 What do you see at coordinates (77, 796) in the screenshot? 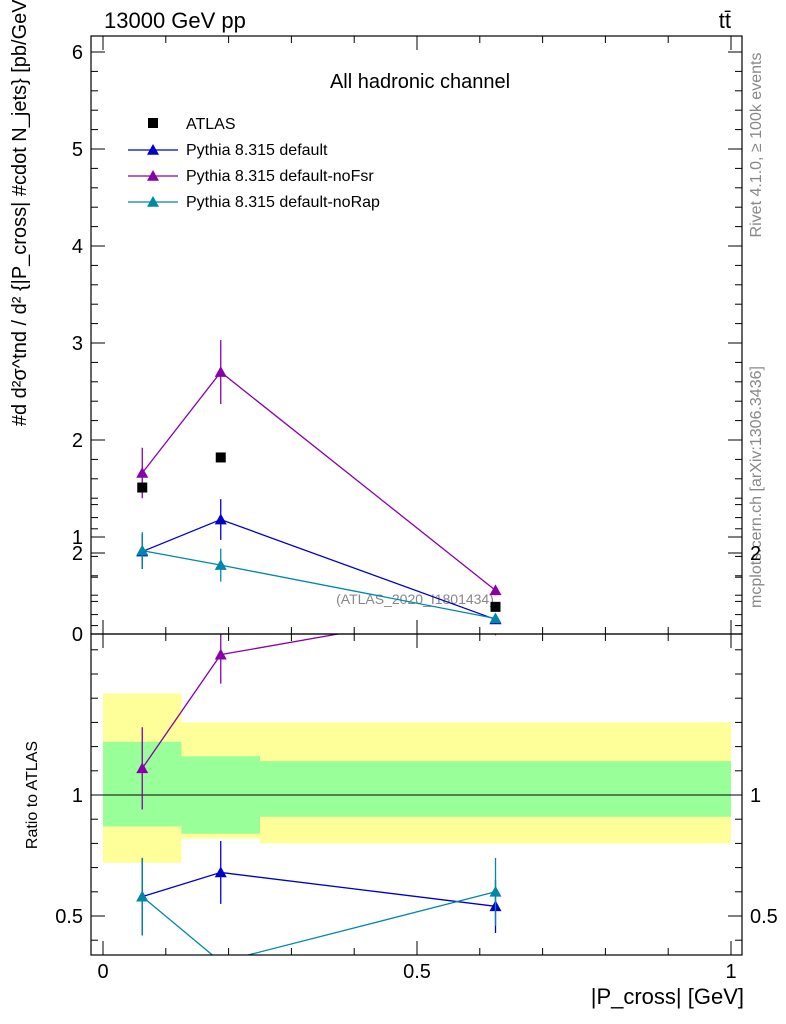
I see `ratio-tick-label: 1` at bounding box center [77, 796].